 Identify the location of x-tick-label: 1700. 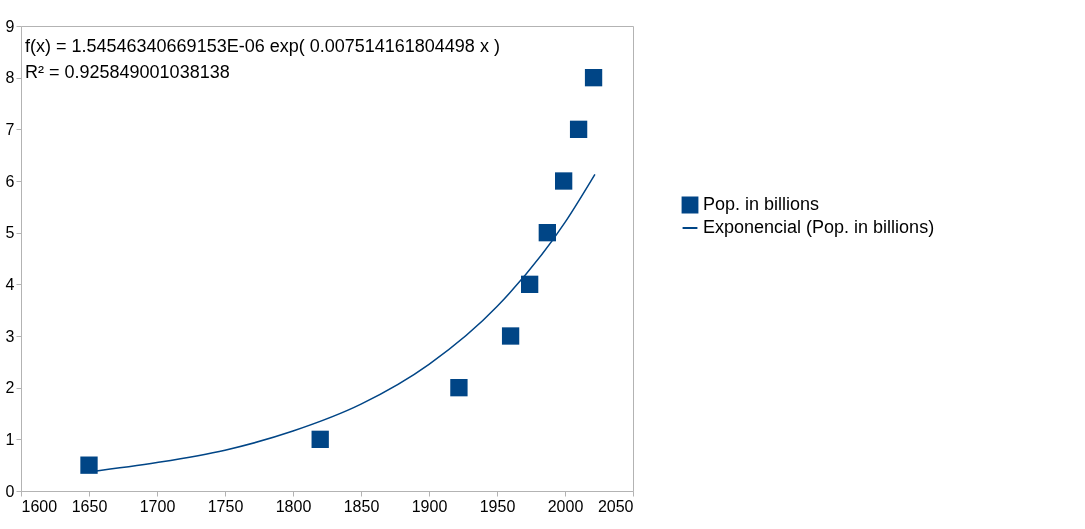
(157, 506).